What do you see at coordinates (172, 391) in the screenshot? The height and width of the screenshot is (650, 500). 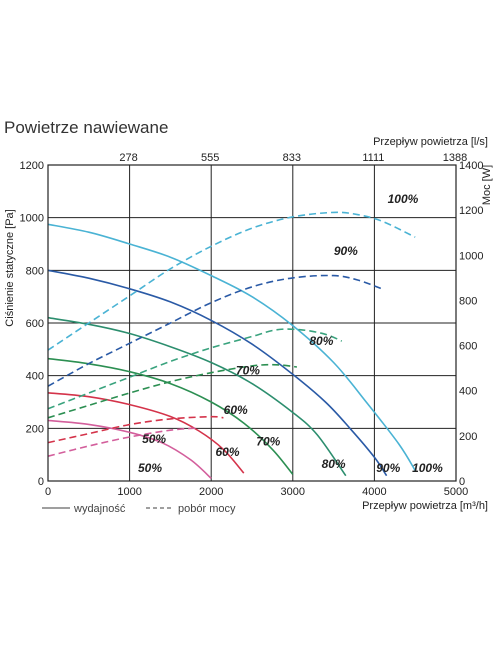 I see `series-line-70-power` at bounding box center [172, 391].